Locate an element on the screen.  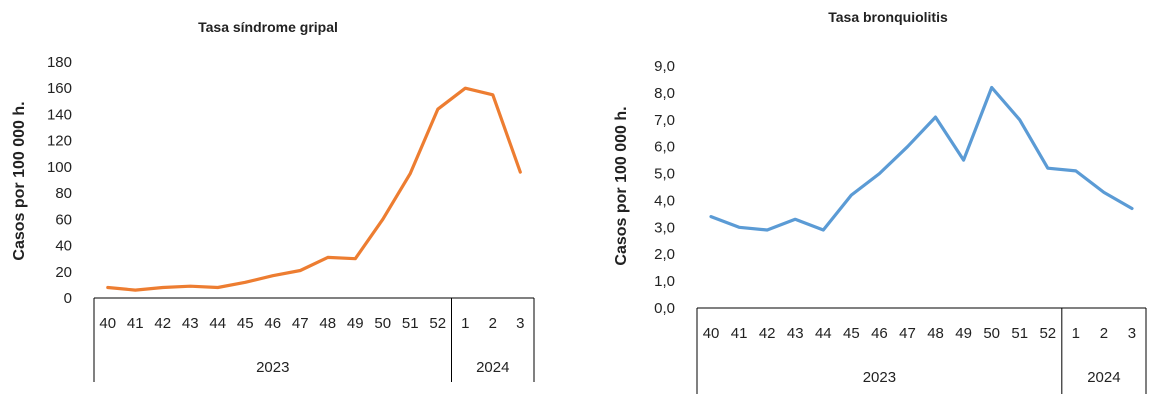
chart-title: Tasa bronquiolitis is located at coordinates (888, 17).